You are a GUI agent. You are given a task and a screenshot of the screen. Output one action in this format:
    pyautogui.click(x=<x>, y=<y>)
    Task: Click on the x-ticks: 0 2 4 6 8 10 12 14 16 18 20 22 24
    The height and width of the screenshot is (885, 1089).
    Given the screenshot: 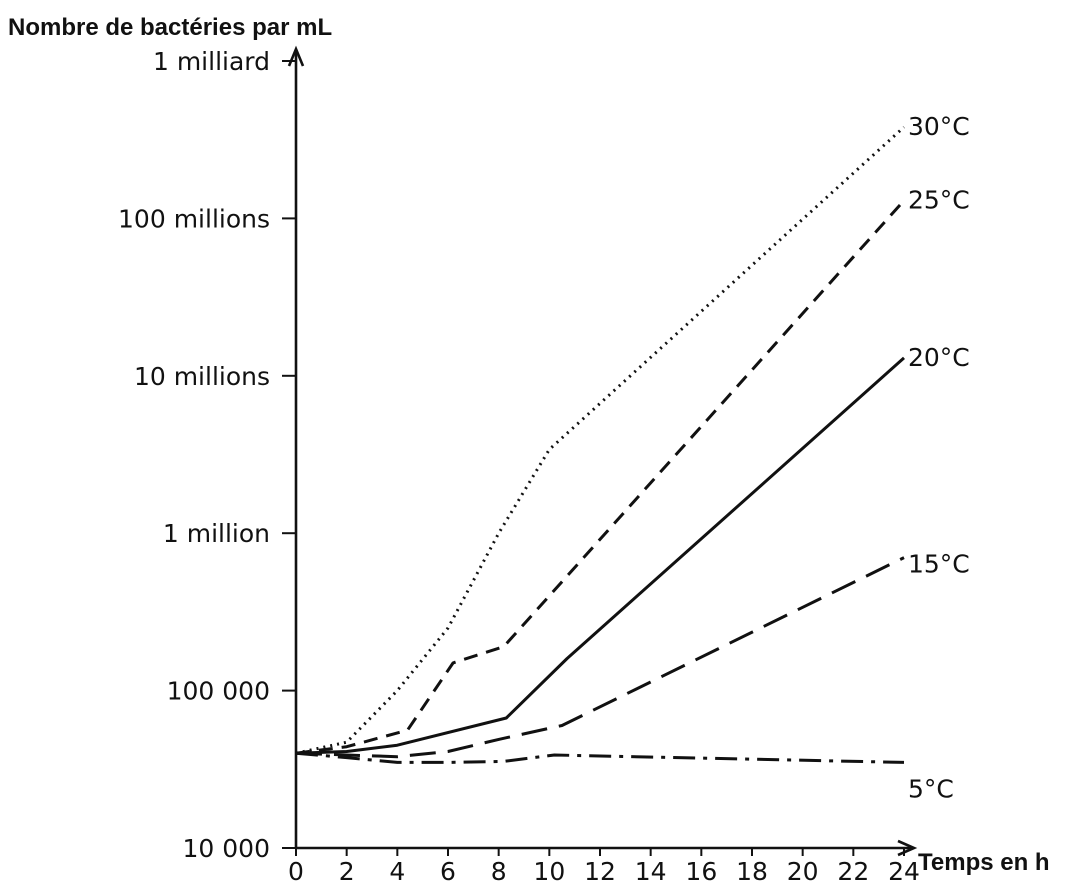 What is the action you would take?
    pyautogui.click(x=604, y=866)
    